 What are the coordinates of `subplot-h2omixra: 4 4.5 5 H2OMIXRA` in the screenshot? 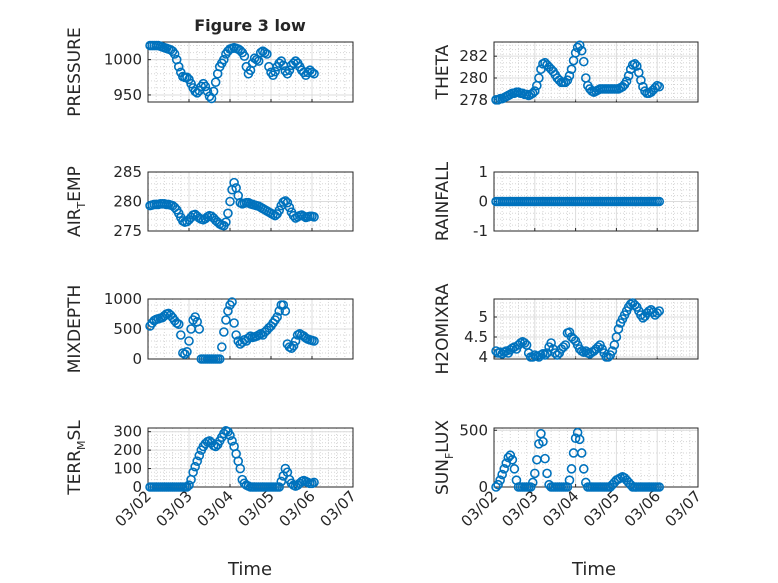 It's located at (566, 329).